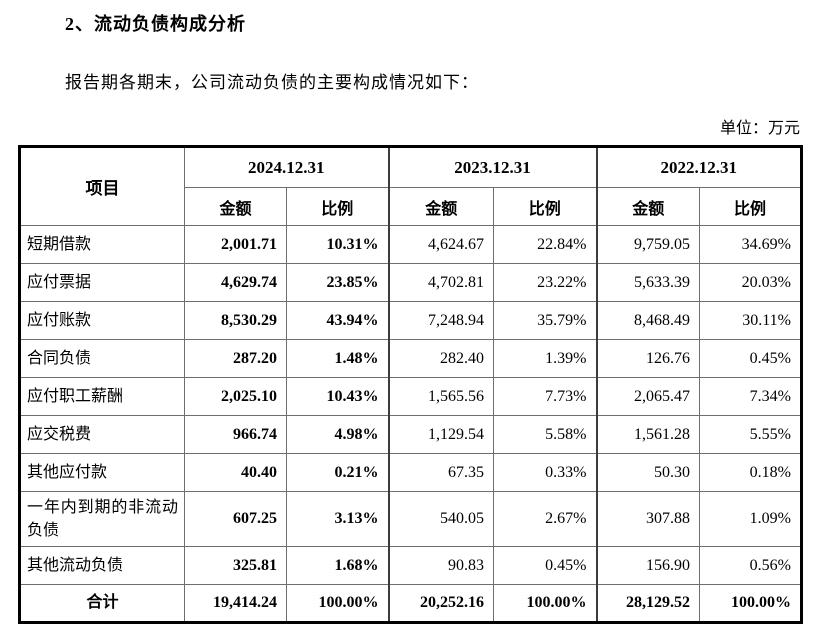 Image resolution: width=815 pixels, height=632 pixels. I want to click on amount-2024-cell: 287.20, so click(235, 358).